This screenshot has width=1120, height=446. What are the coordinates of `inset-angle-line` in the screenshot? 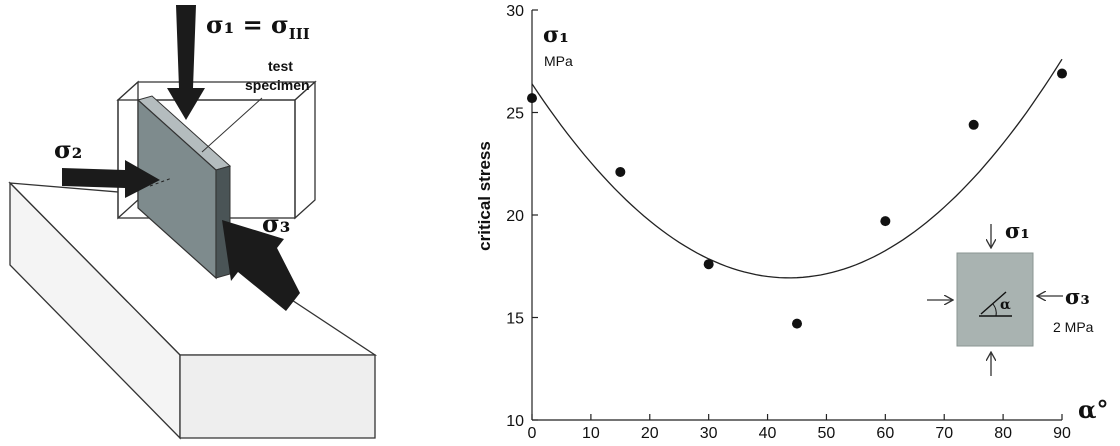 It's located at (993, 303).